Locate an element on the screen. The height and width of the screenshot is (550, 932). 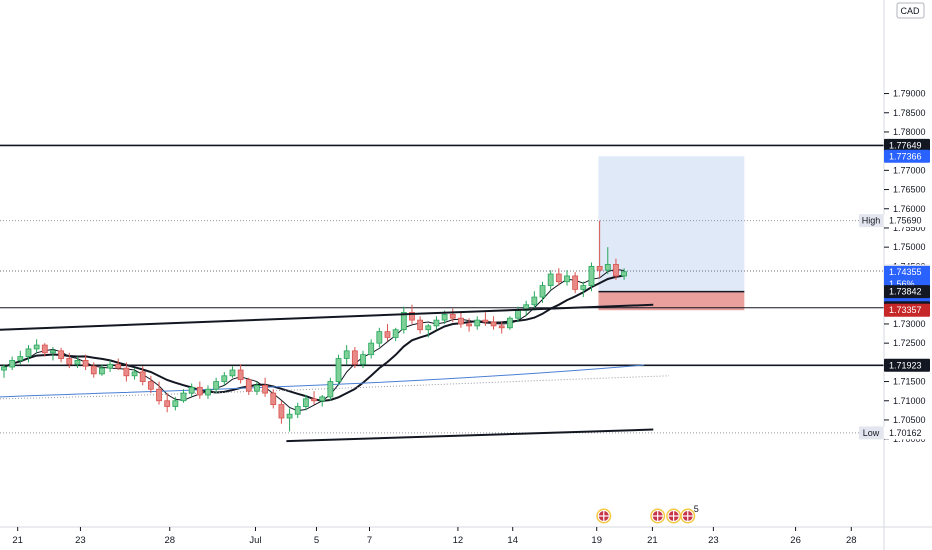
price-tag: 1.73357 is located at coordinates (907, 310).